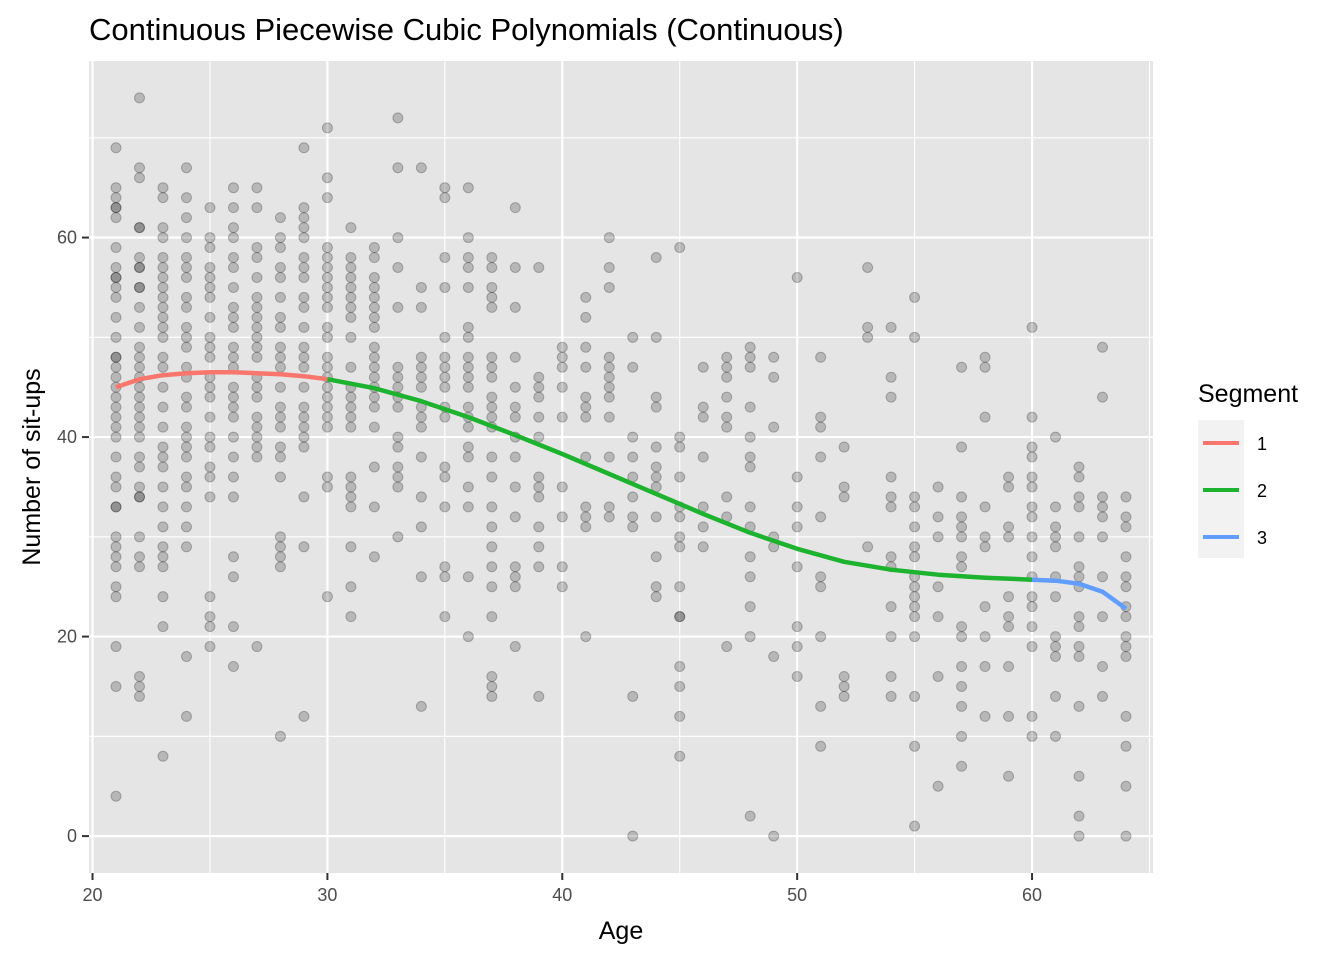 Image resolution: width=1344 pixels, height=960 pixels. I want to click on x-tick-label: 30, so click(327, 895).